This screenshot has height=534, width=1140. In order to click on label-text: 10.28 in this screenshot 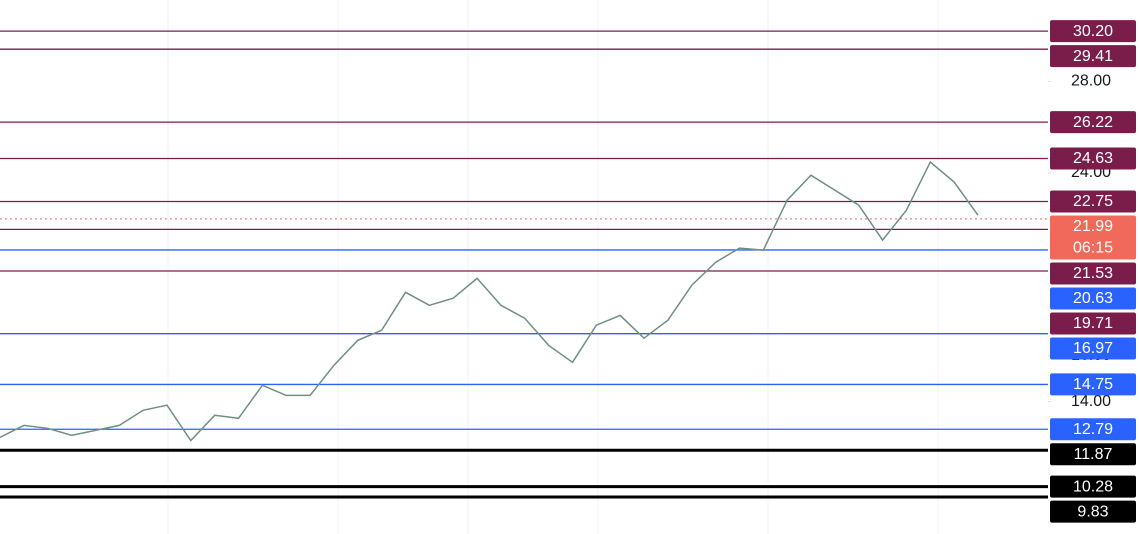, I will do `click(1093, 486)`.